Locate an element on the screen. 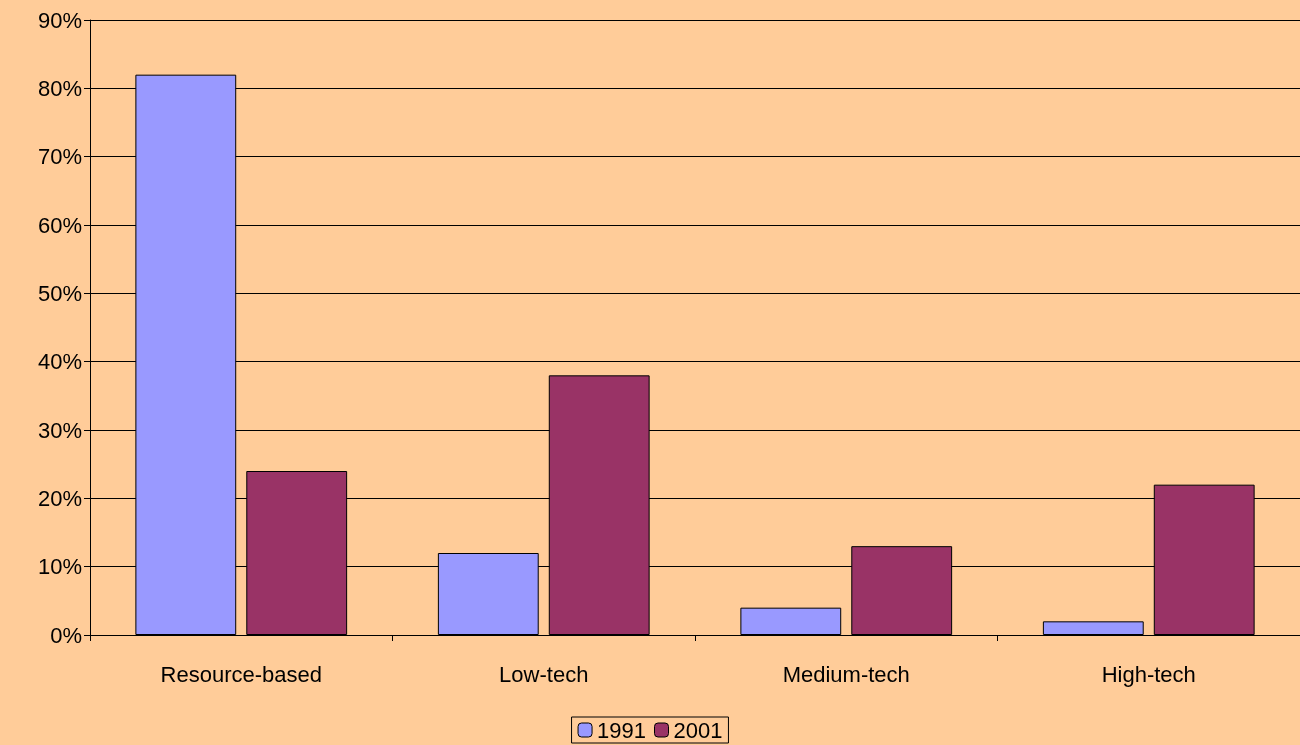 This screenshot has height=745, width=1300. x-tick-label: Resource-based is located at coordinates (241, 674).